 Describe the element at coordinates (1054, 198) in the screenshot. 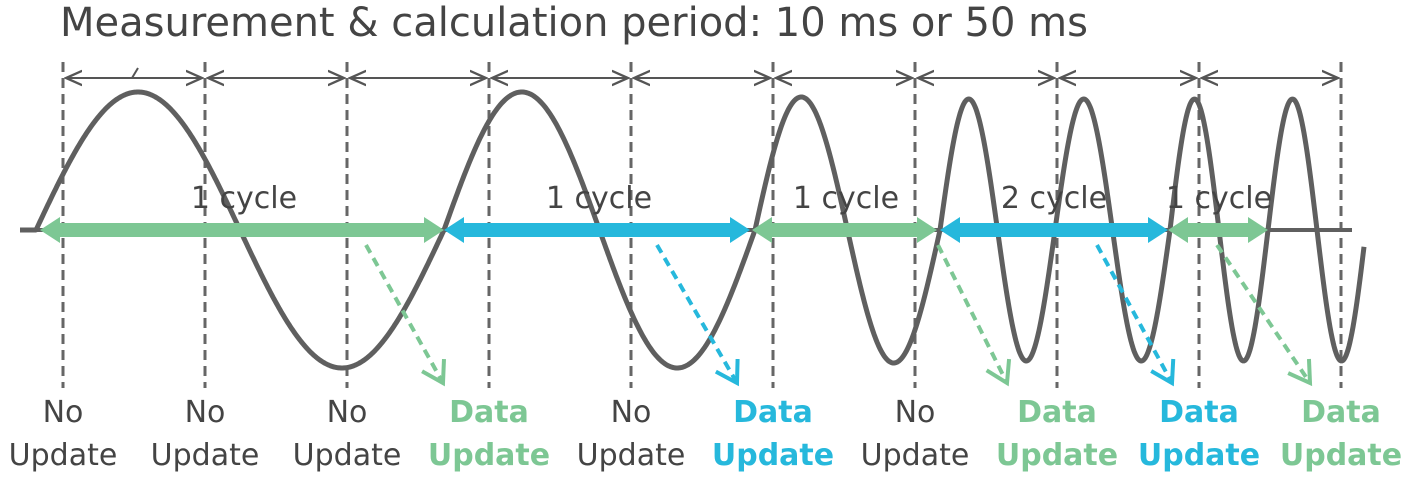

I see `cycle-label: 2 cycle` at that location.